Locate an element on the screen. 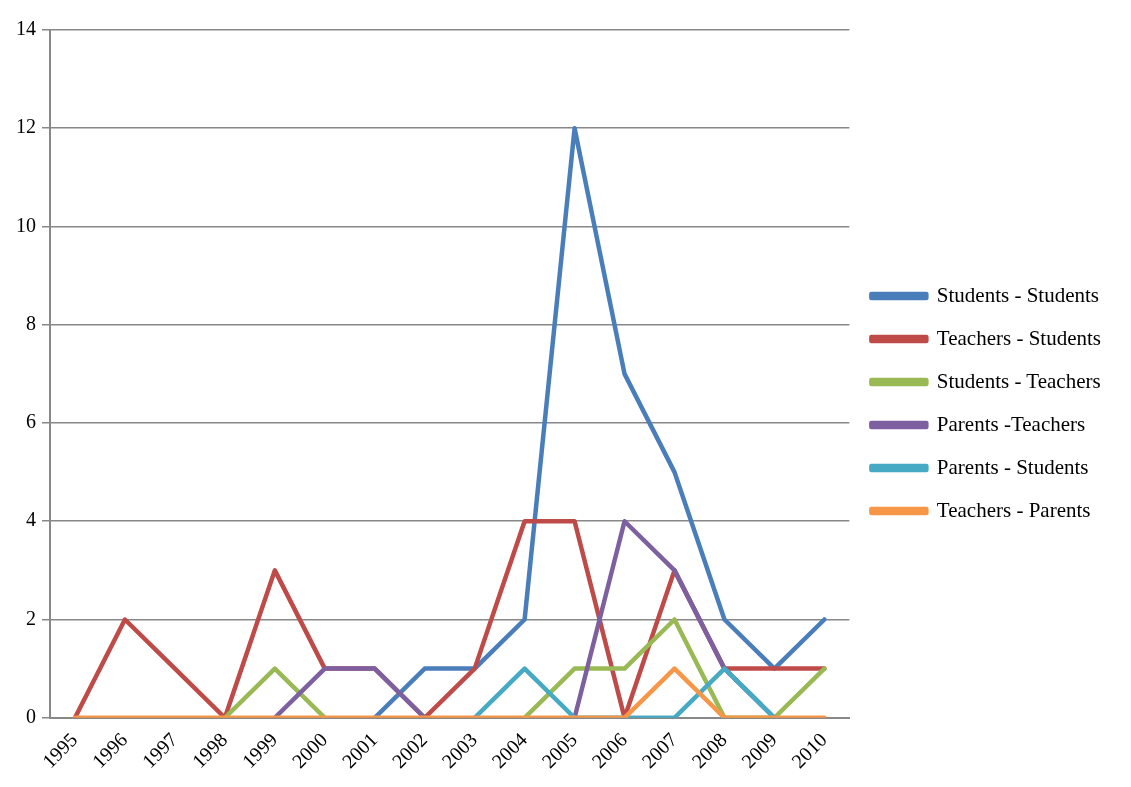  legend-label: Students - Students is located at coordinates (1018, 294).